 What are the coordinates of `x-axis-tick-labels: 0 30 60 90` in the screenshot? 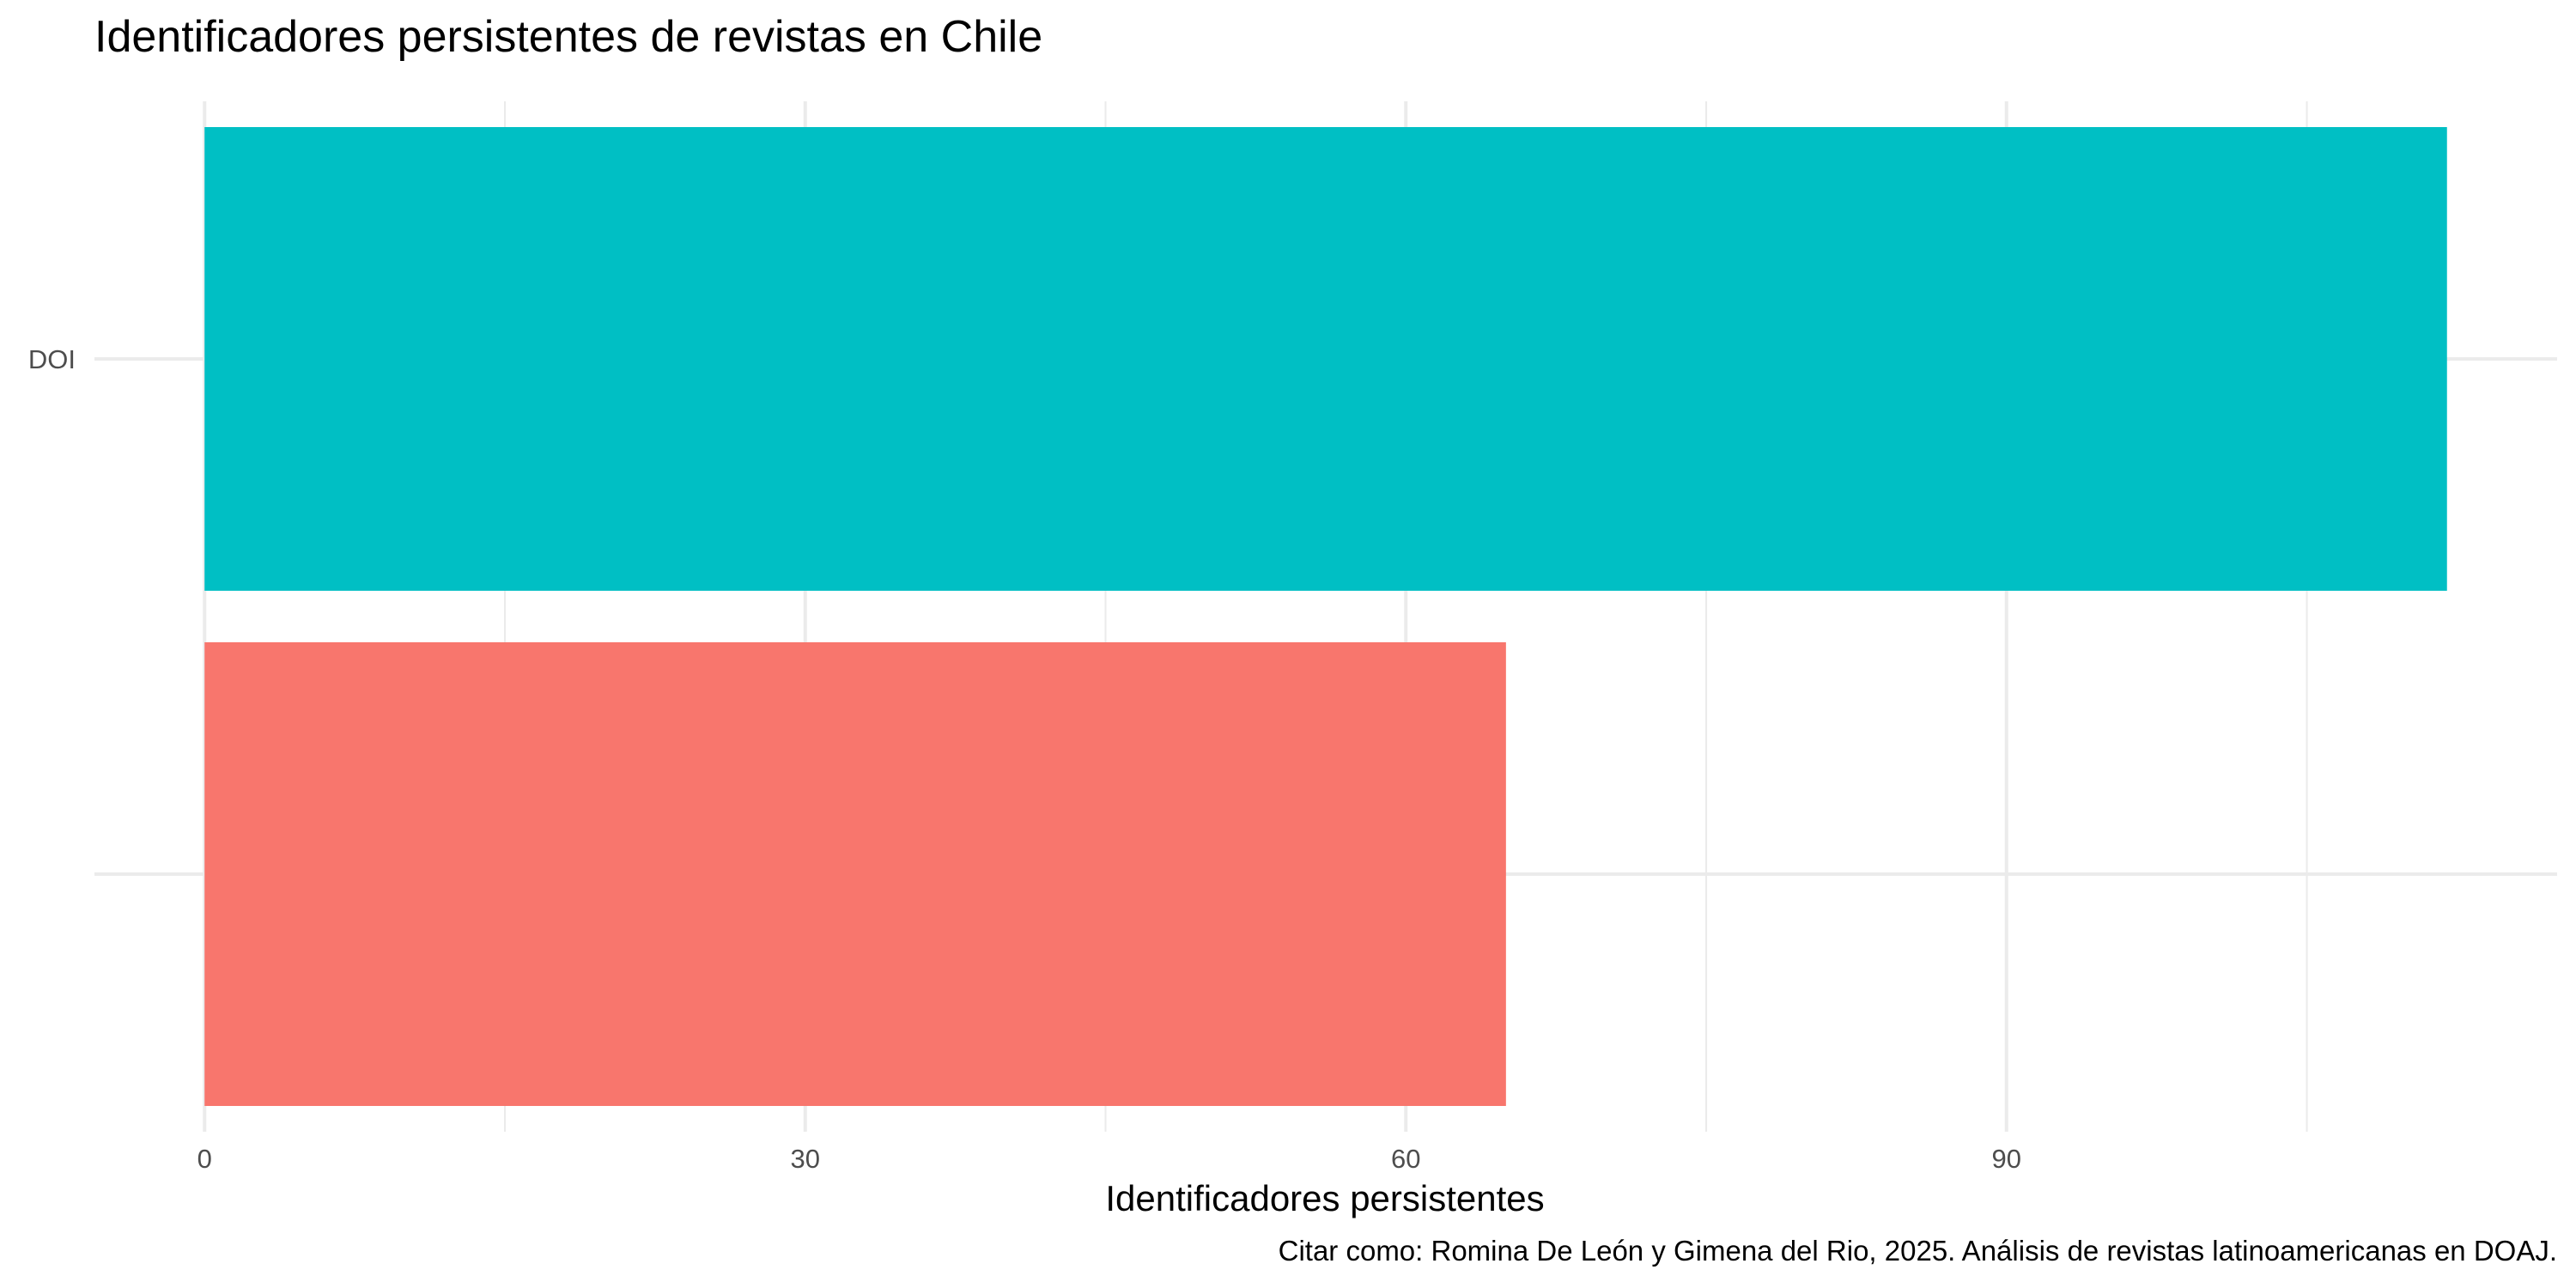 It's located at (1109, 1159).